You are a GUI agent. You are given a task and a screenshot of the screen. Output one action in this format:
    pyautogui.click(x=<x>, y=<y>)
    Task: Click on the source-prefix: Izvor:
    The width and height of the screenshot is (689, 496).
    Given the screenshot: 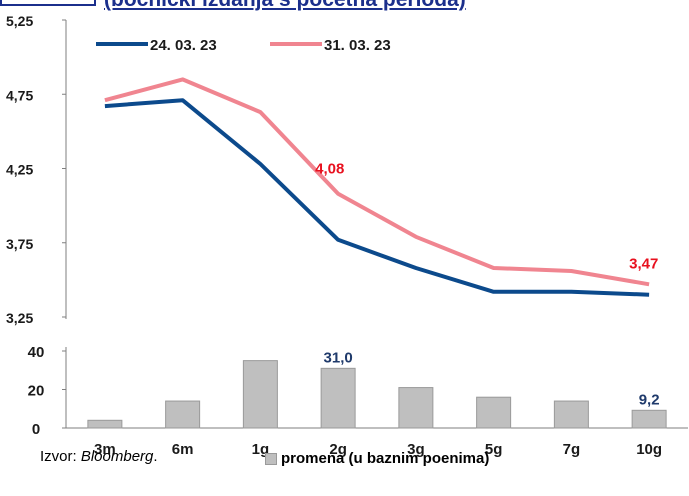 What is the action you would take?
    pyautogui.click(x=60, y=456)
    